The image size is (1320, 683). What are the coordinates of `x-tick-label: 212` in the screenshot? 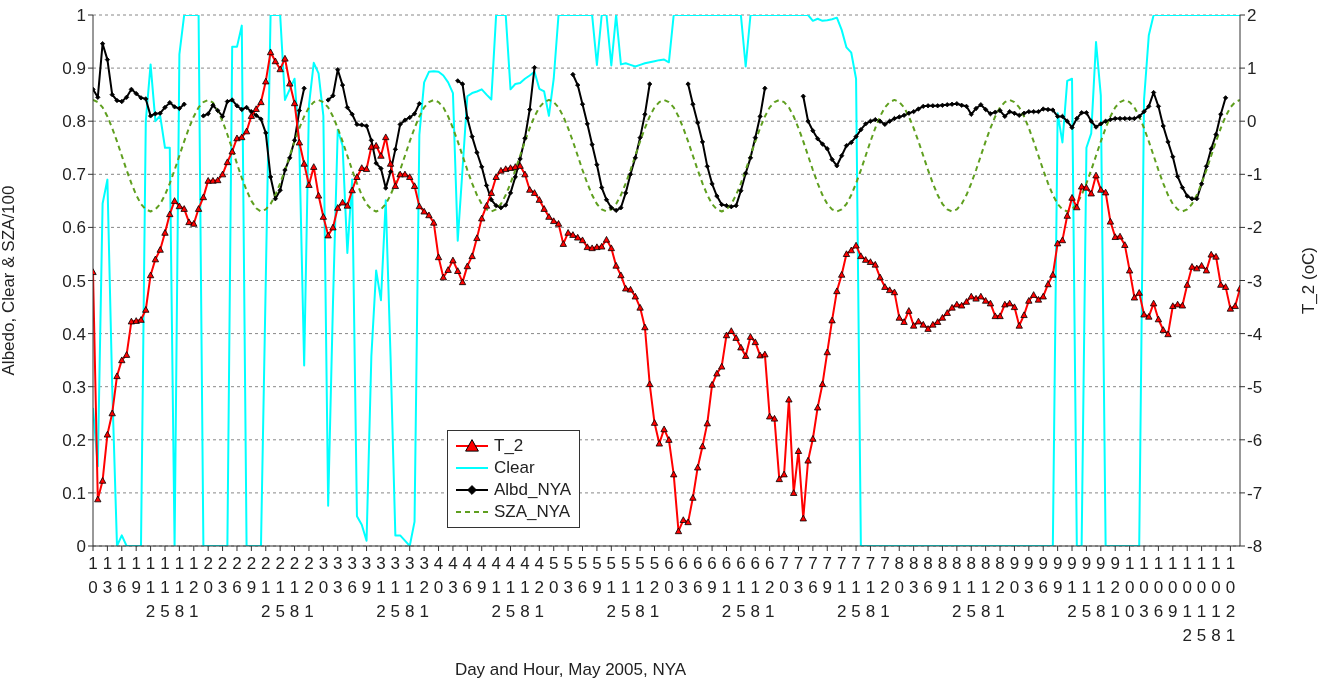 It's located at (266, 587).